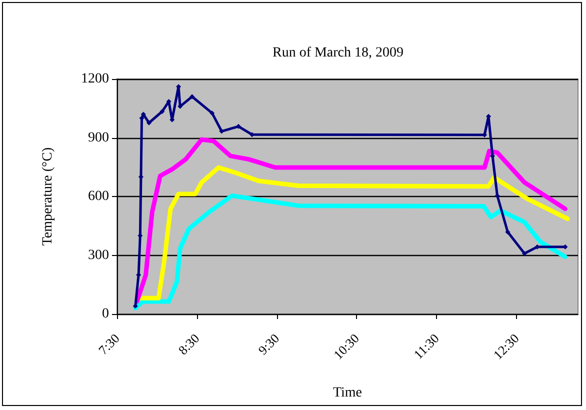 This screenshot has width=586, height=410. What do you see at coordinates (108, 344) in the screenshot?
I see `x-tick-label: 7:30` at bounding box center [108, 344].